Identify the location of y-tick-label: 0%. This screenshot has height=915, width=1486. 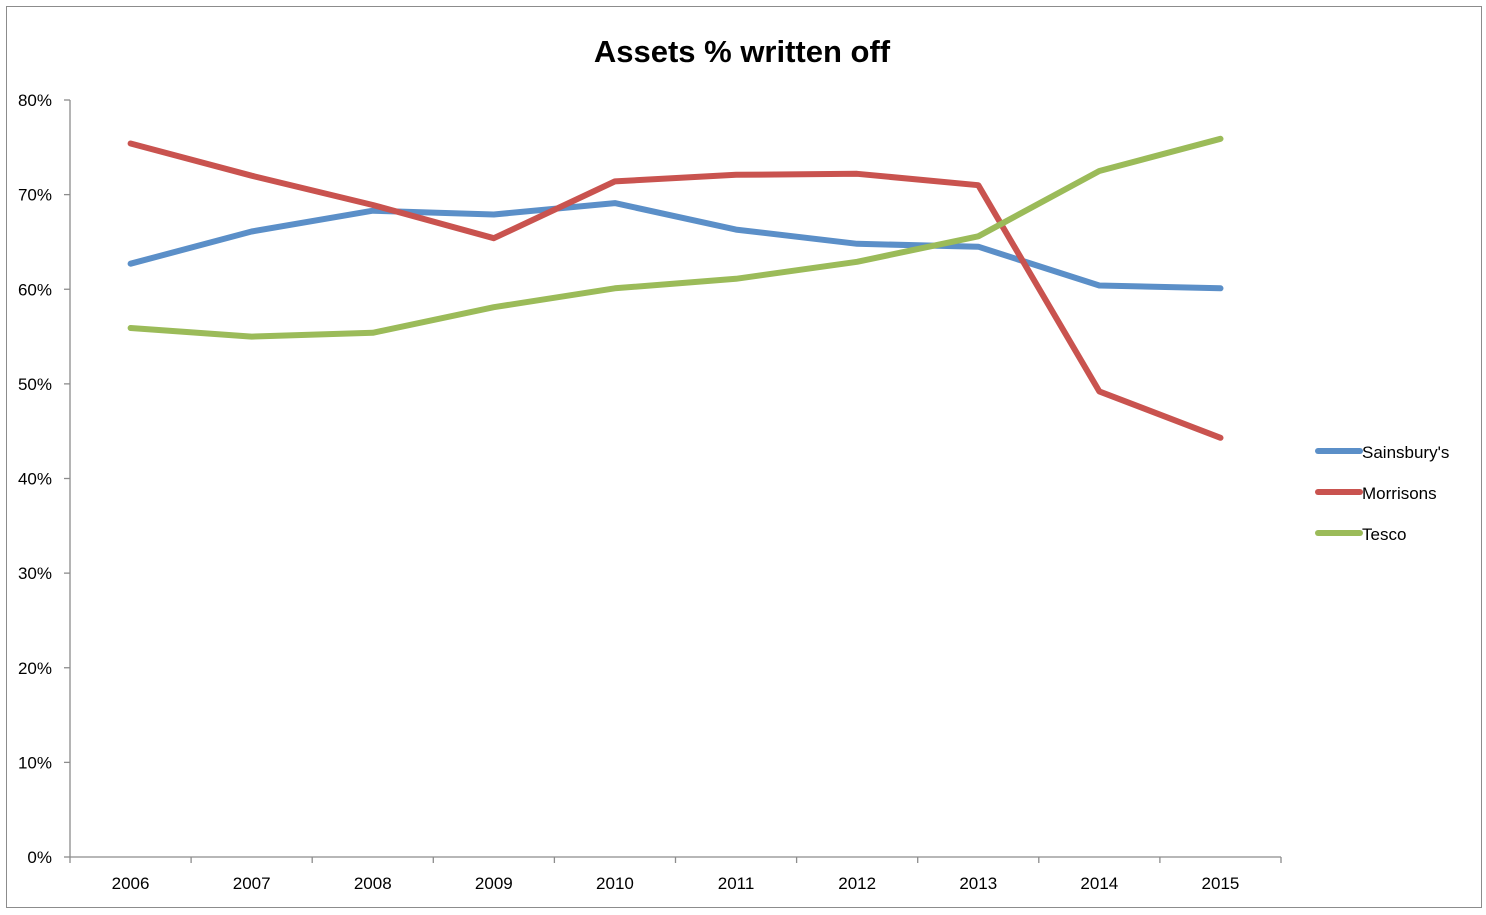
(39, 857).